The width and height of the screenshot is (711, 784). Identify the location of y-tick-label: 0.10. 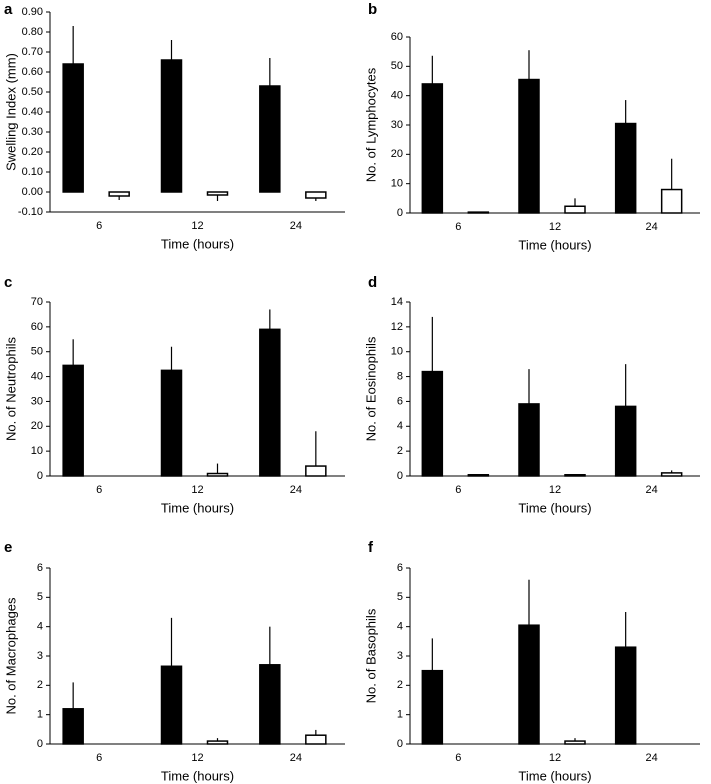
(32, 172).